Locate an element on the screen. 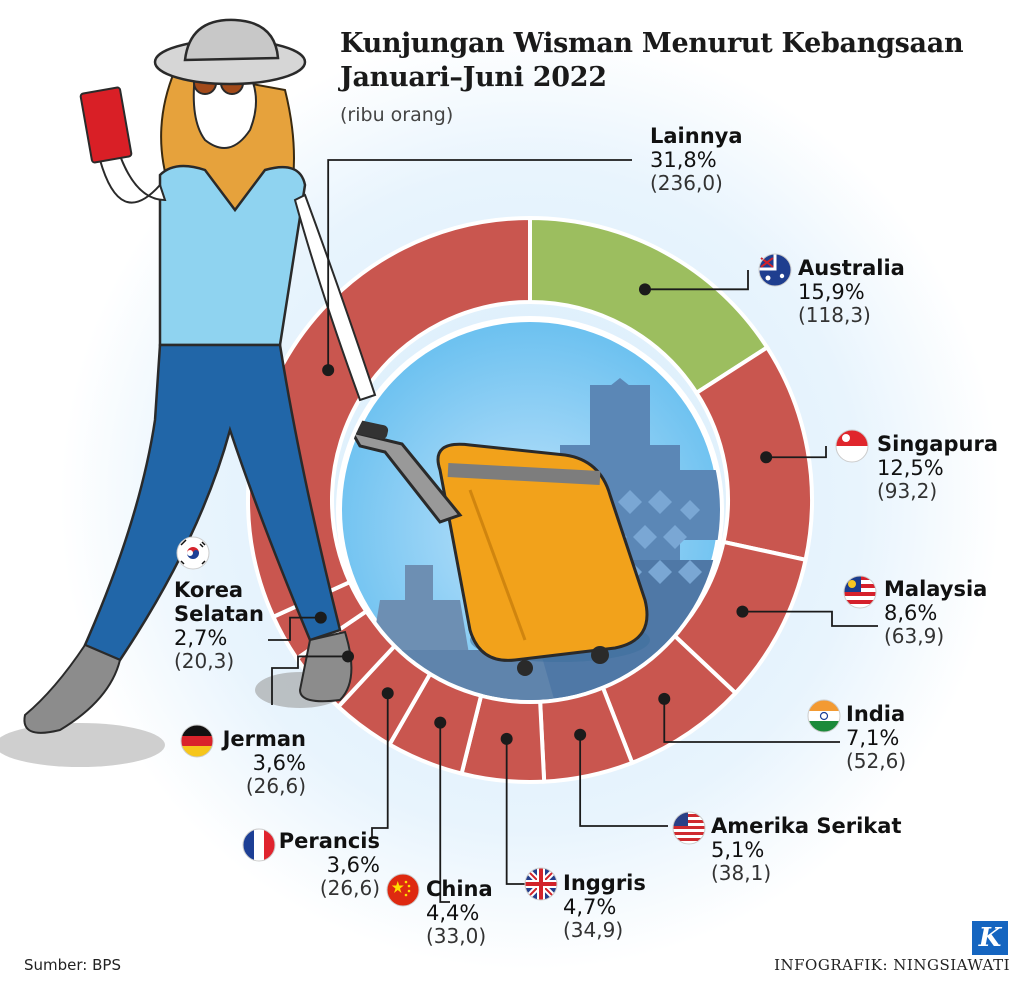 This screenshot has width=1024, height=984. slice-name: China is located at coordinates (459, 889).